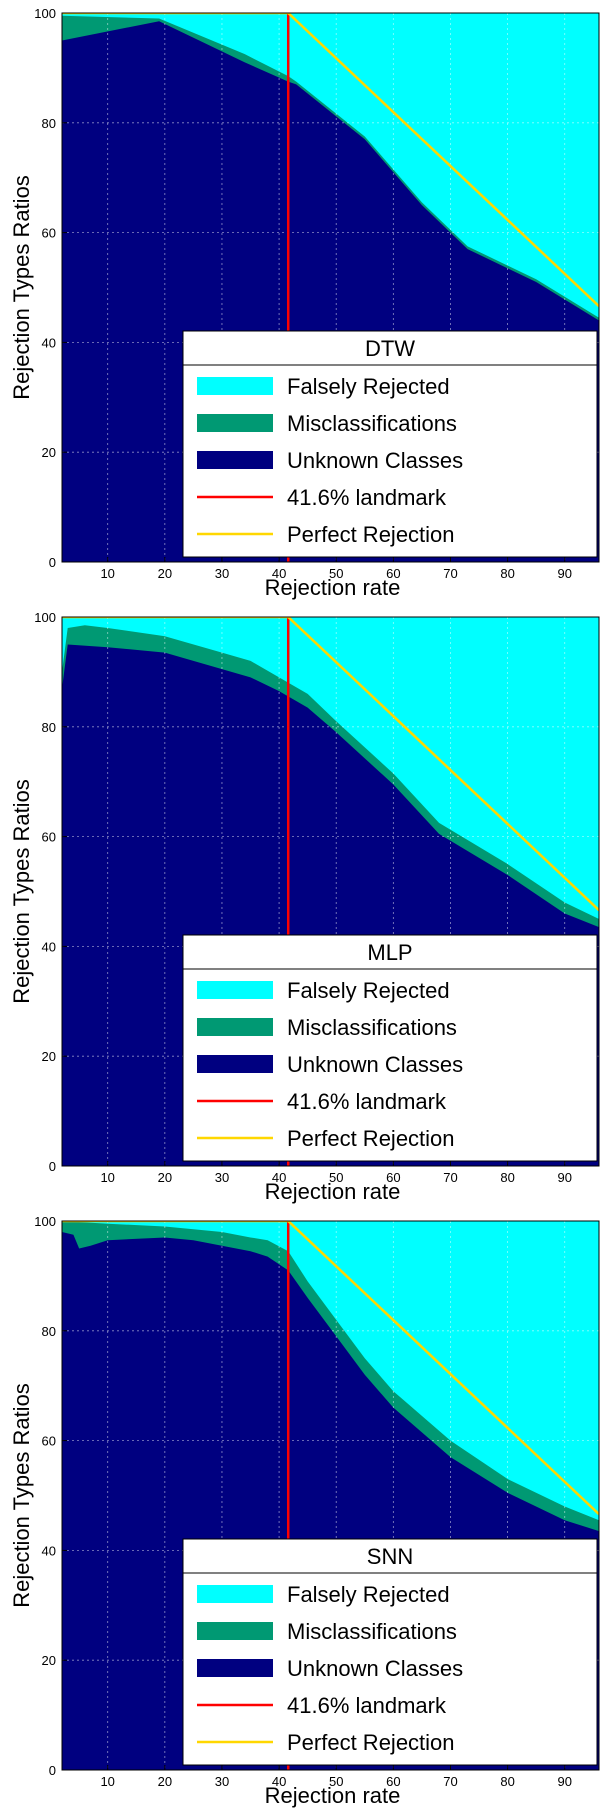  I want to click on legend-title: DTW, so click(390, 348).